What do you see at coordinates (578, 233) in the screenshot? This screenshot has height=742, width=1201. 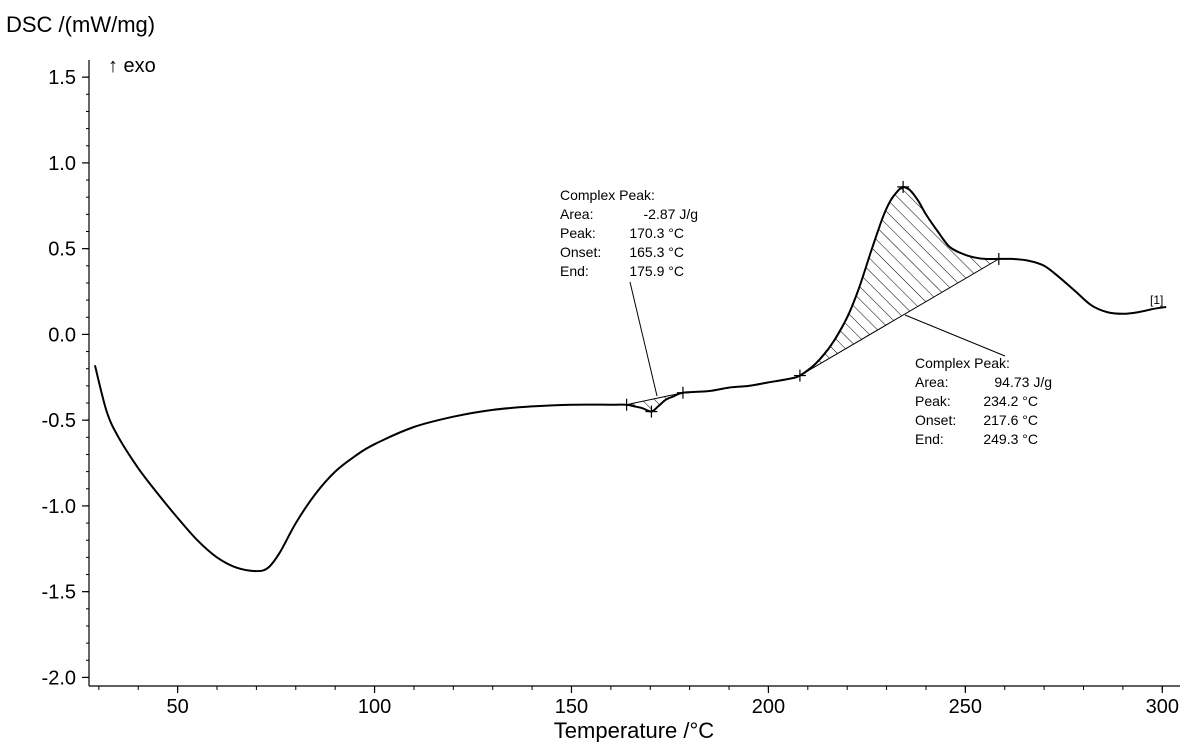 I see `annotation-1-peak-key: Peak:` at bounding box center [578, 233].